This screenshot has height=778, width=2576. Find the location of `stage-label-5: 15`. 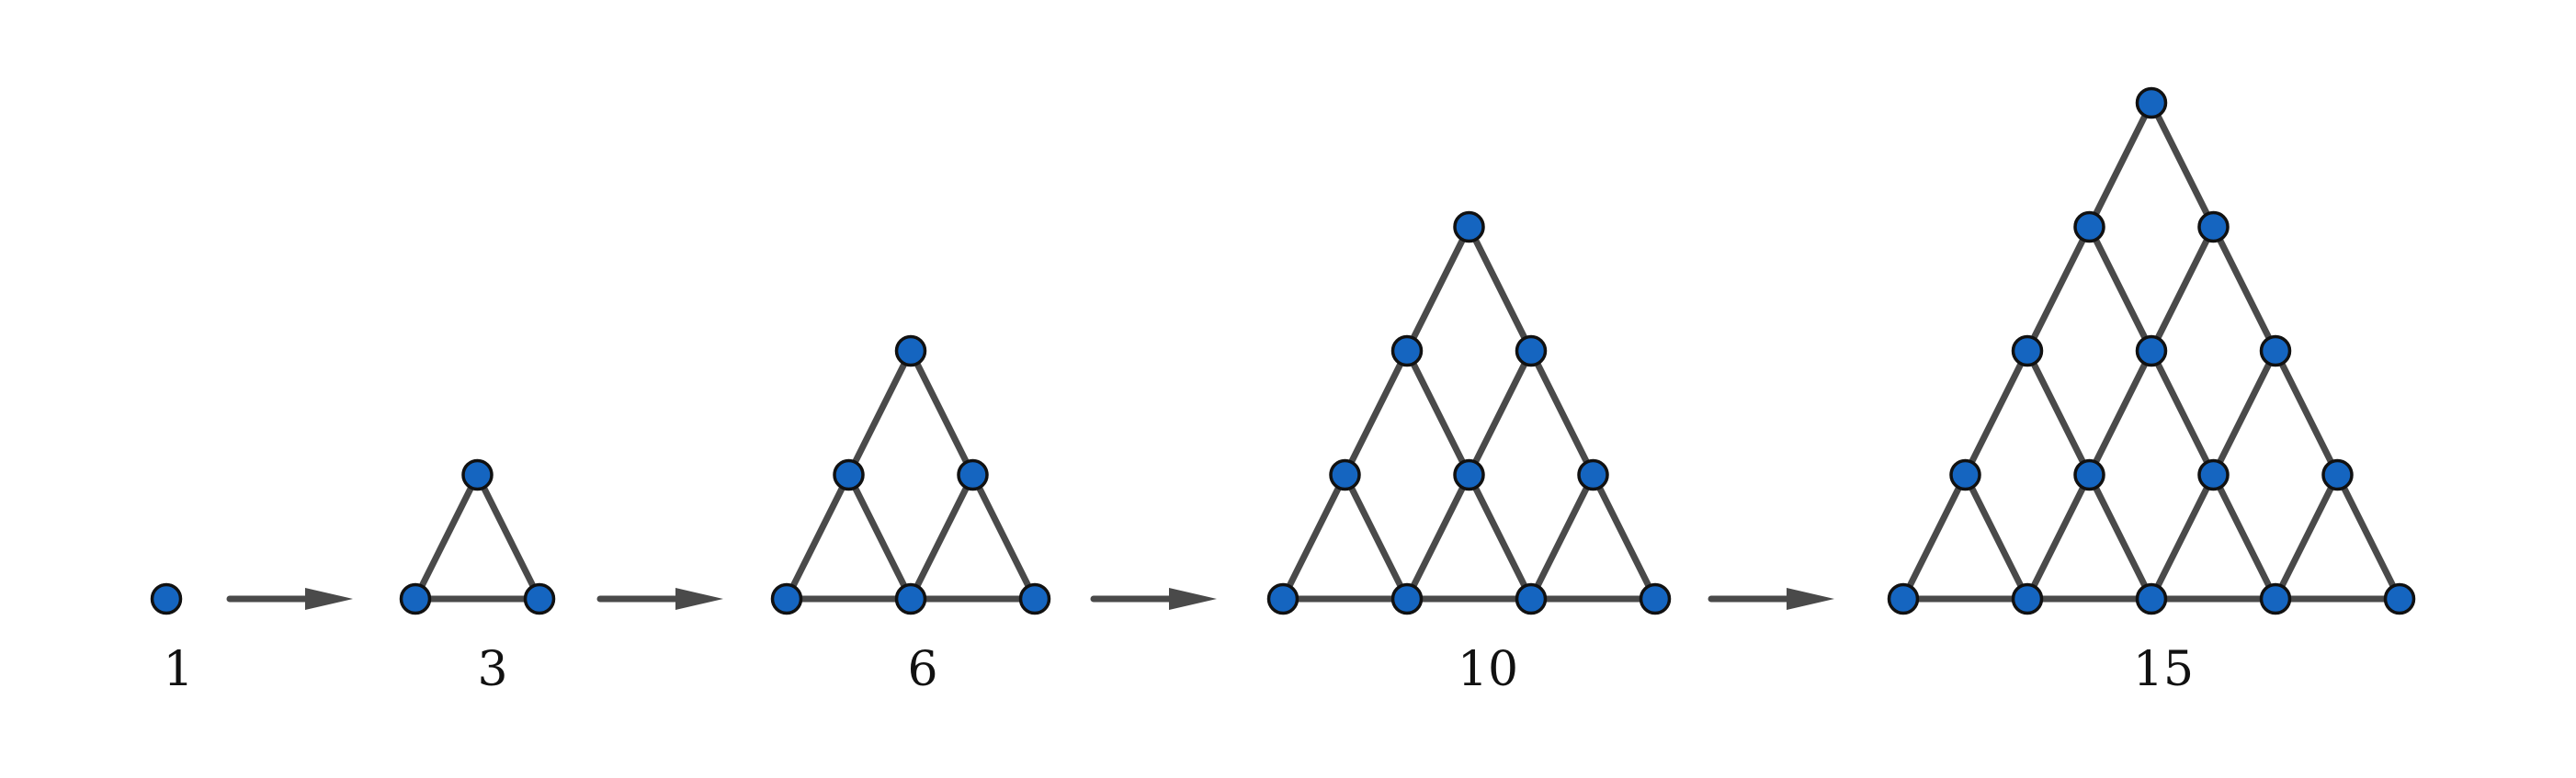

stage-label-5: 15 is located at coordinates (2164, 669).